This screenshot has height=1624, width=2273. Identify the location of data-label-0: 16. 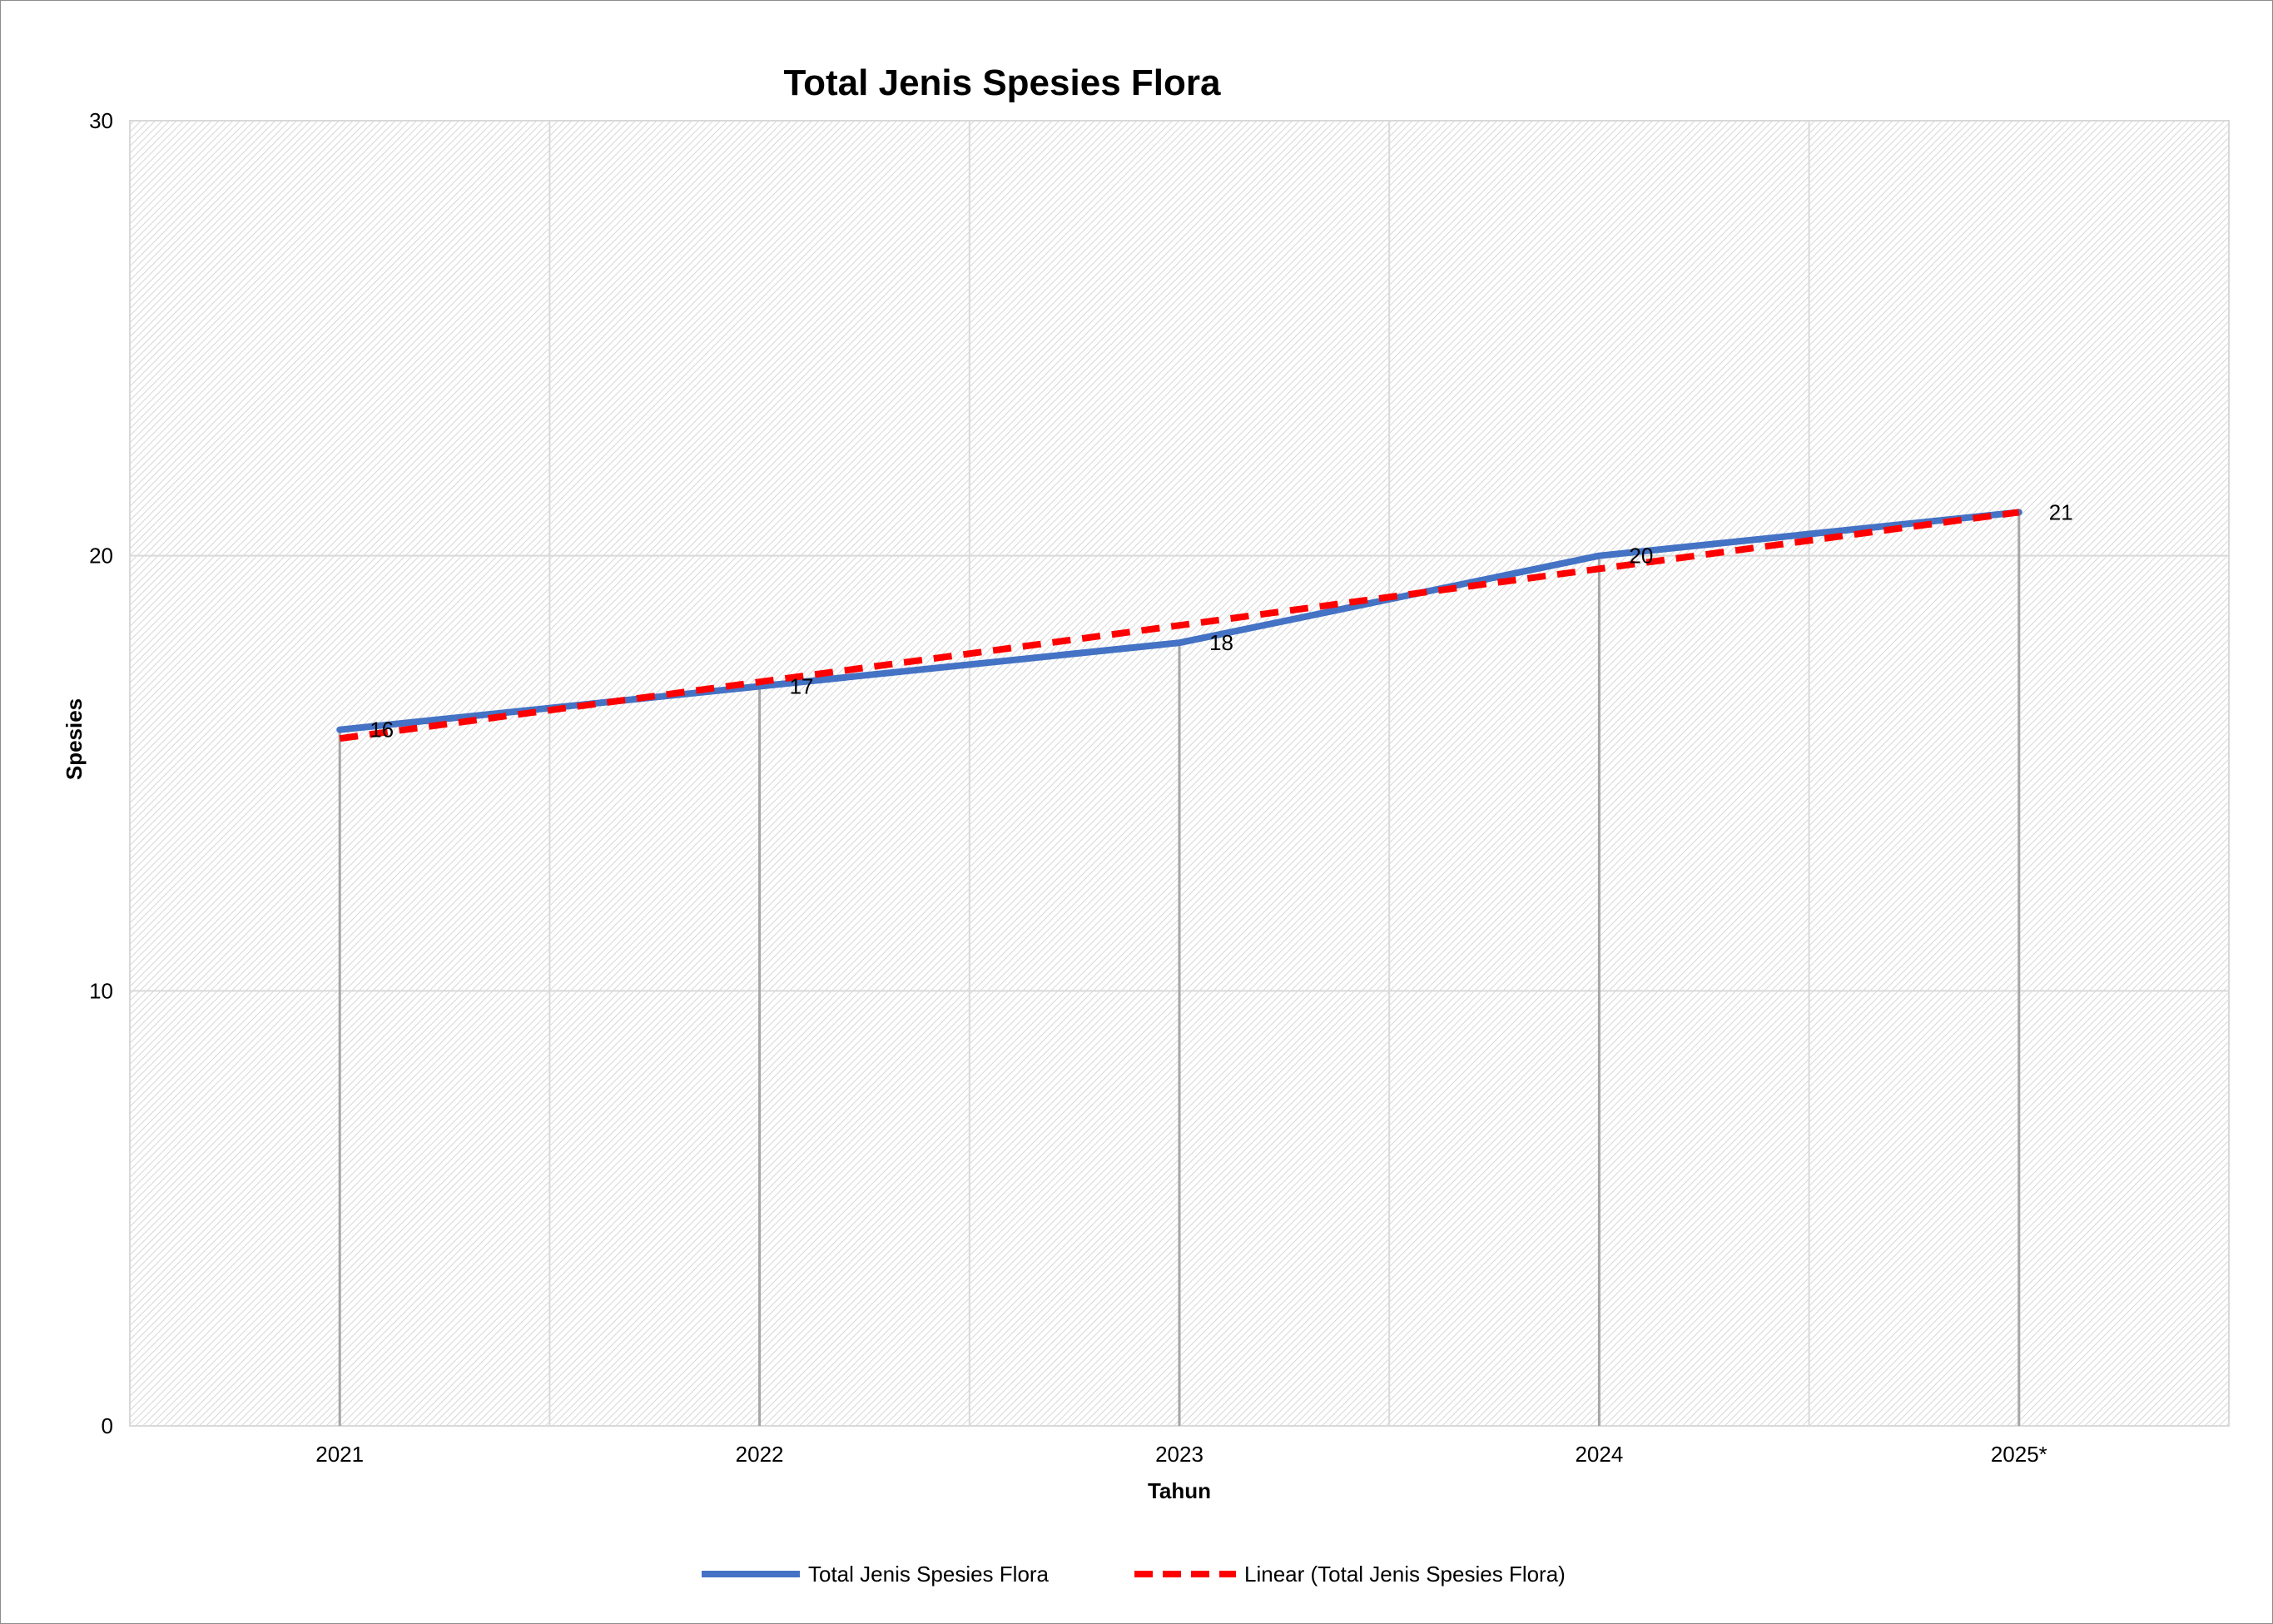
(382, 730).